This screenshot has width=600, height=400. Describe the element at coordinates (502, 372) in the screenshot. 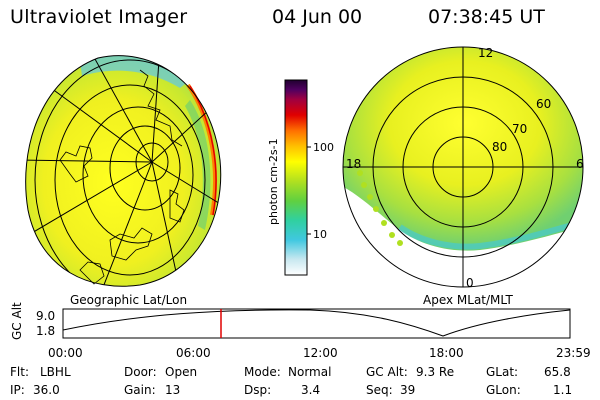

I see `glat-label: GLat:` at that location.